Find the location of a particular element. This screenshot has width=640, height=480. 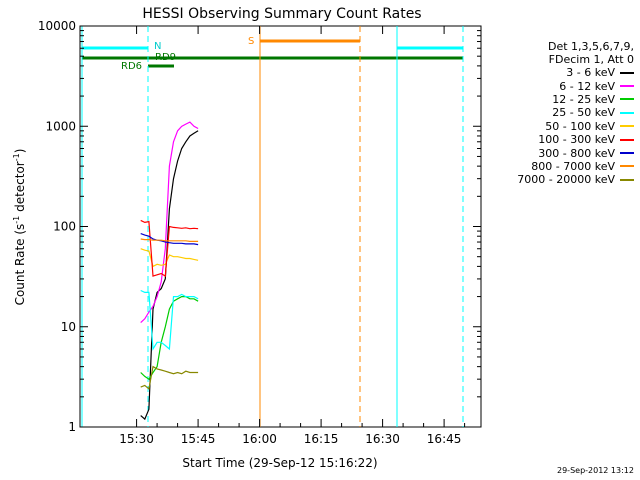

legend-entry: 25 - 50 keV is located at coordinates (559, 112).